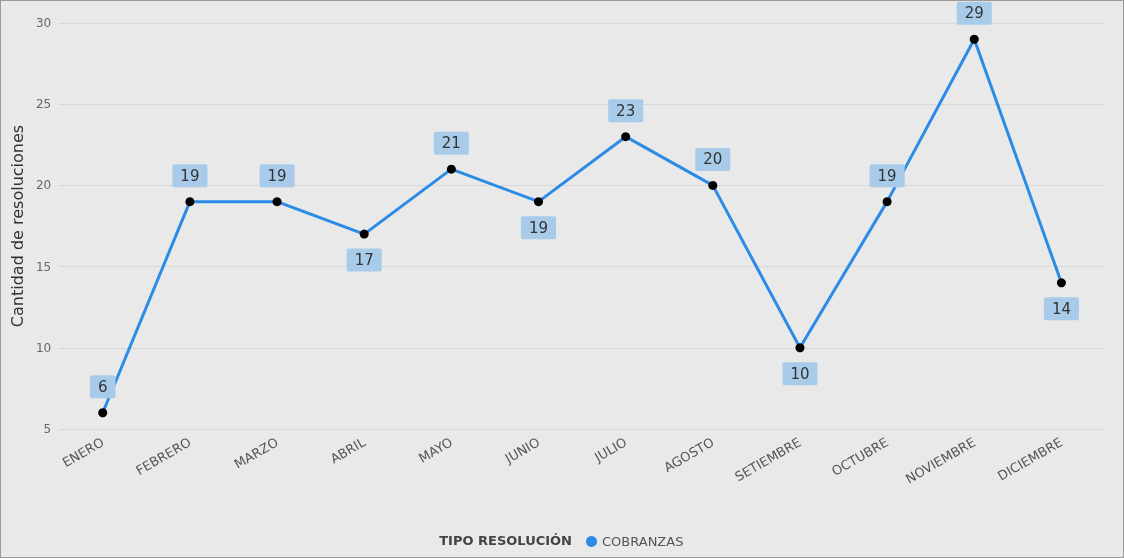  I want to click on y-axis-title: Cantidad de resoluciones, so click(17, 226).